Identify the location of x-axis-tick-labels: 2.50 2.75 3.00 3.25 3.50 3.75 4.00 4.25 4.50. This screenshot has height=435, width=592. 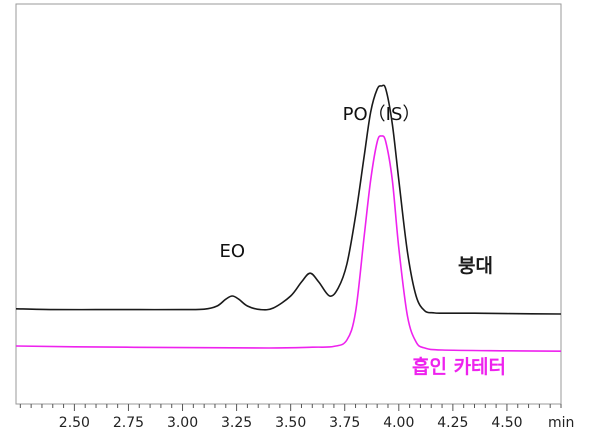
(291, 423).